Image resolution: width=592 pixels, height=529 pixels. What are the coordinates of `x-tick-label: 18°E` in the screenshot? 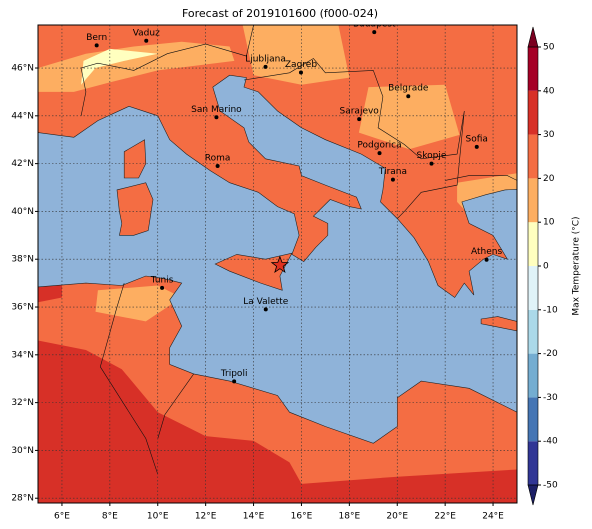 It's located at (350, 517).